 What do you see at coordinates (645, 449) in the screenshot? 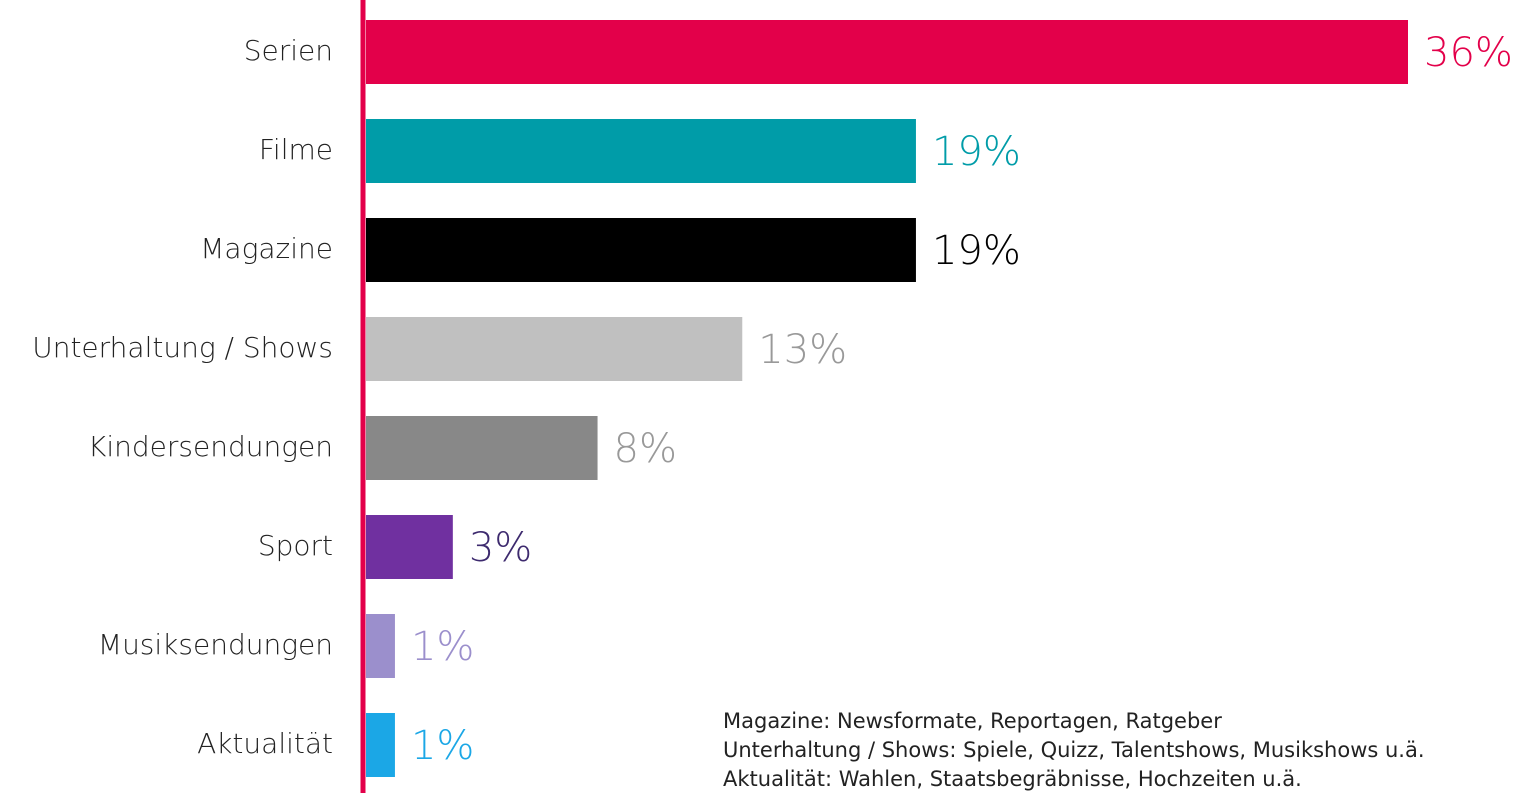
I see `value-label: 8%` at bounding box center [645, 449].